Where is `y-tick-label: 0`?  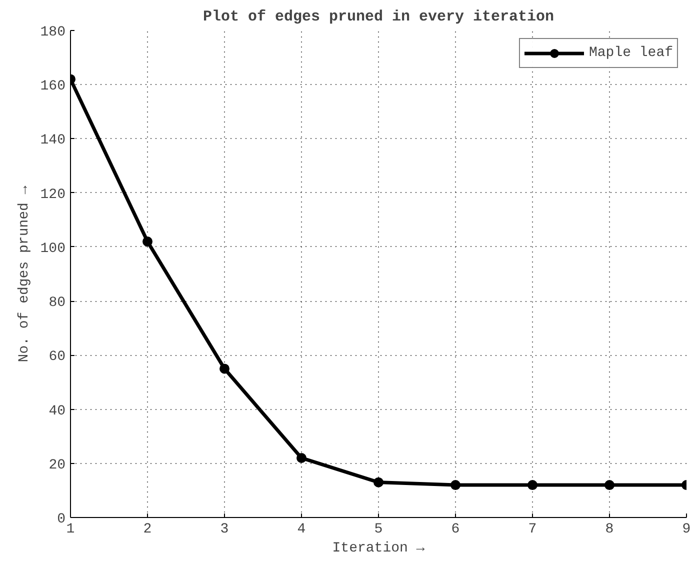
y-tick-label: 0 is located at coordinates (61, 520).